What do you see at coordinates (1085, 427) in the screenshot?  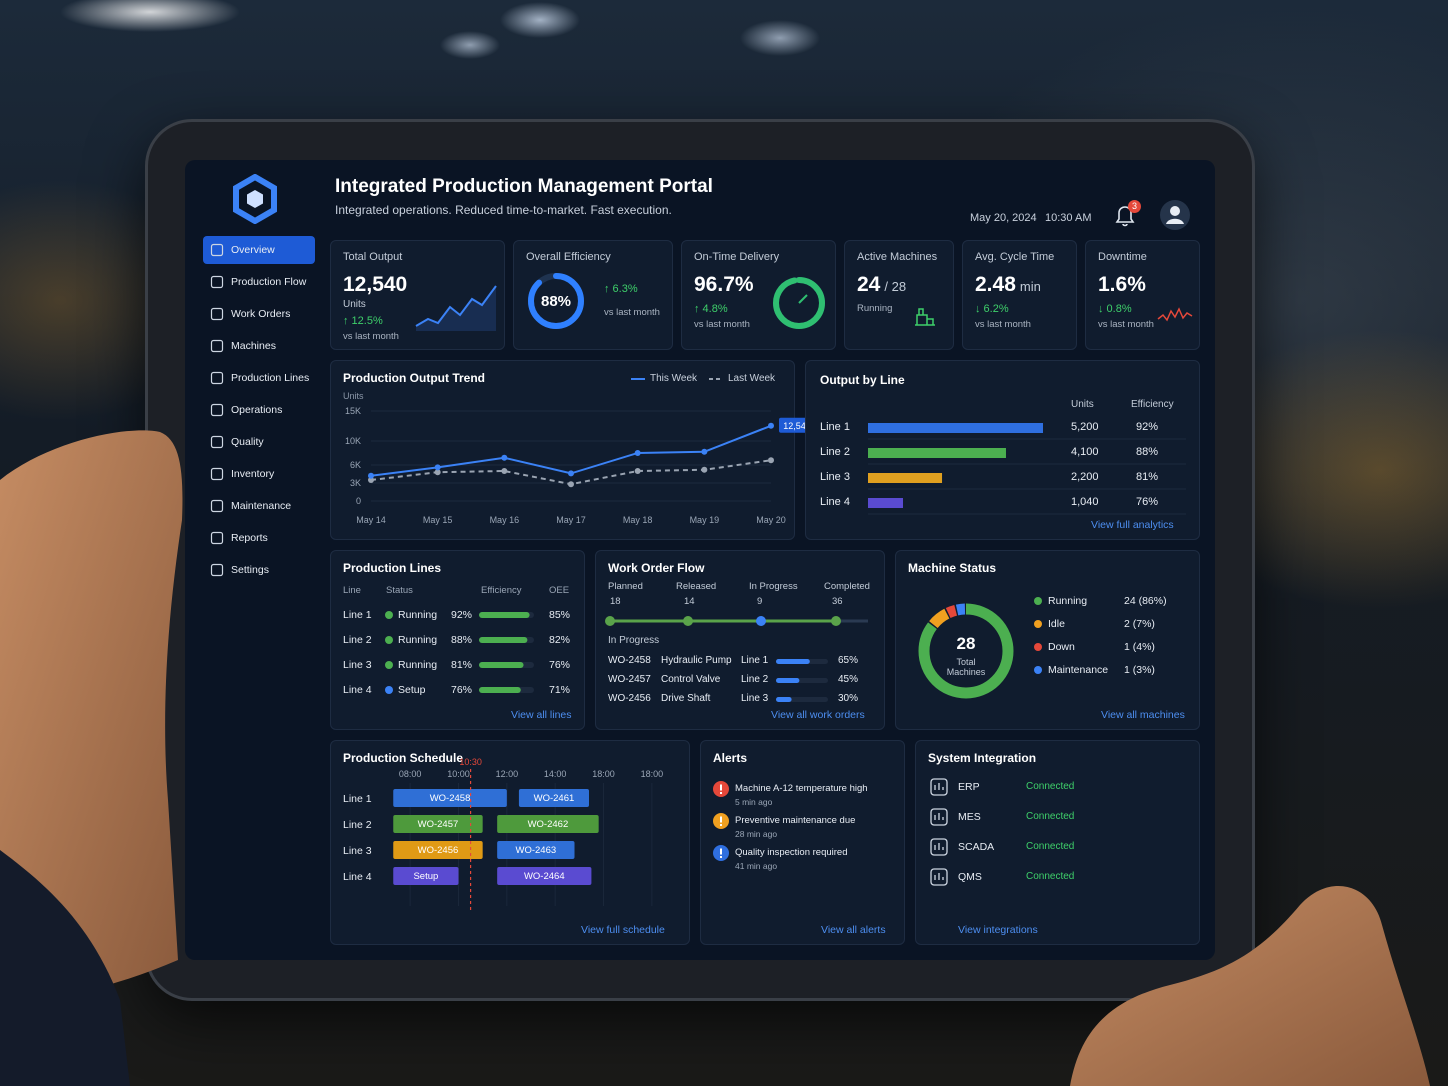 I see `value-label: 5,200` at bounding box center [1085, 427].